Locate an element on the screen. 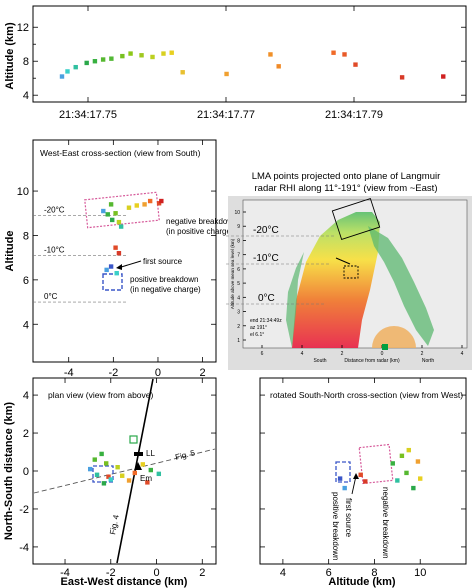  west-east-isotherm-label: -20°C is located at coordinates (54, 209).